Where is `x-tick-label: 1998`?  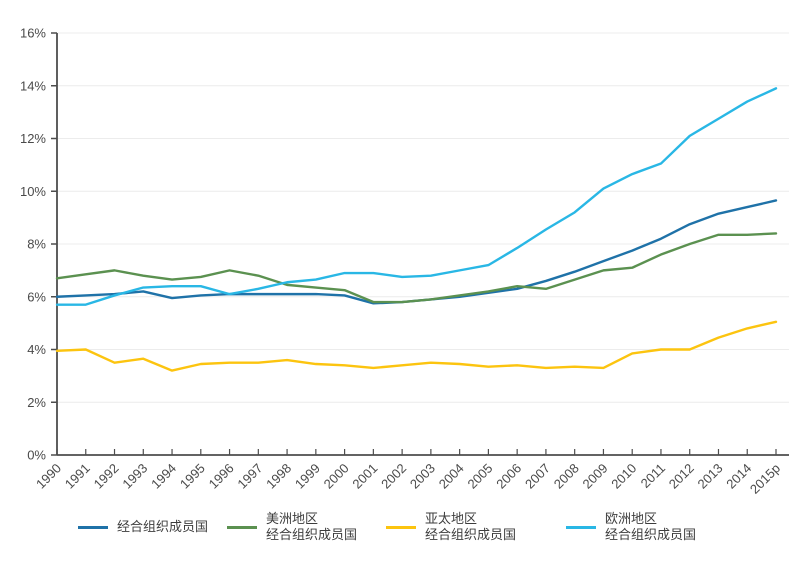 x-tick-label: 1998 is located at coordinates (278, 476).